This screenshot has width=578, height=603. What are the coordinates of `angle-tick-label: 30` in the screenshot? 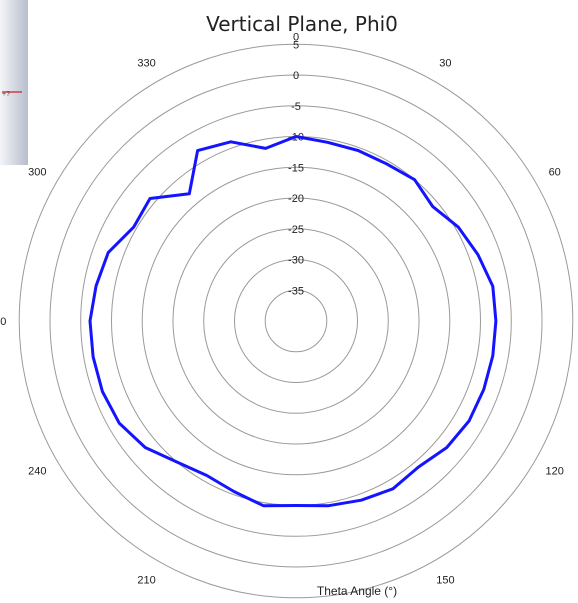 It's located at (445, 63).